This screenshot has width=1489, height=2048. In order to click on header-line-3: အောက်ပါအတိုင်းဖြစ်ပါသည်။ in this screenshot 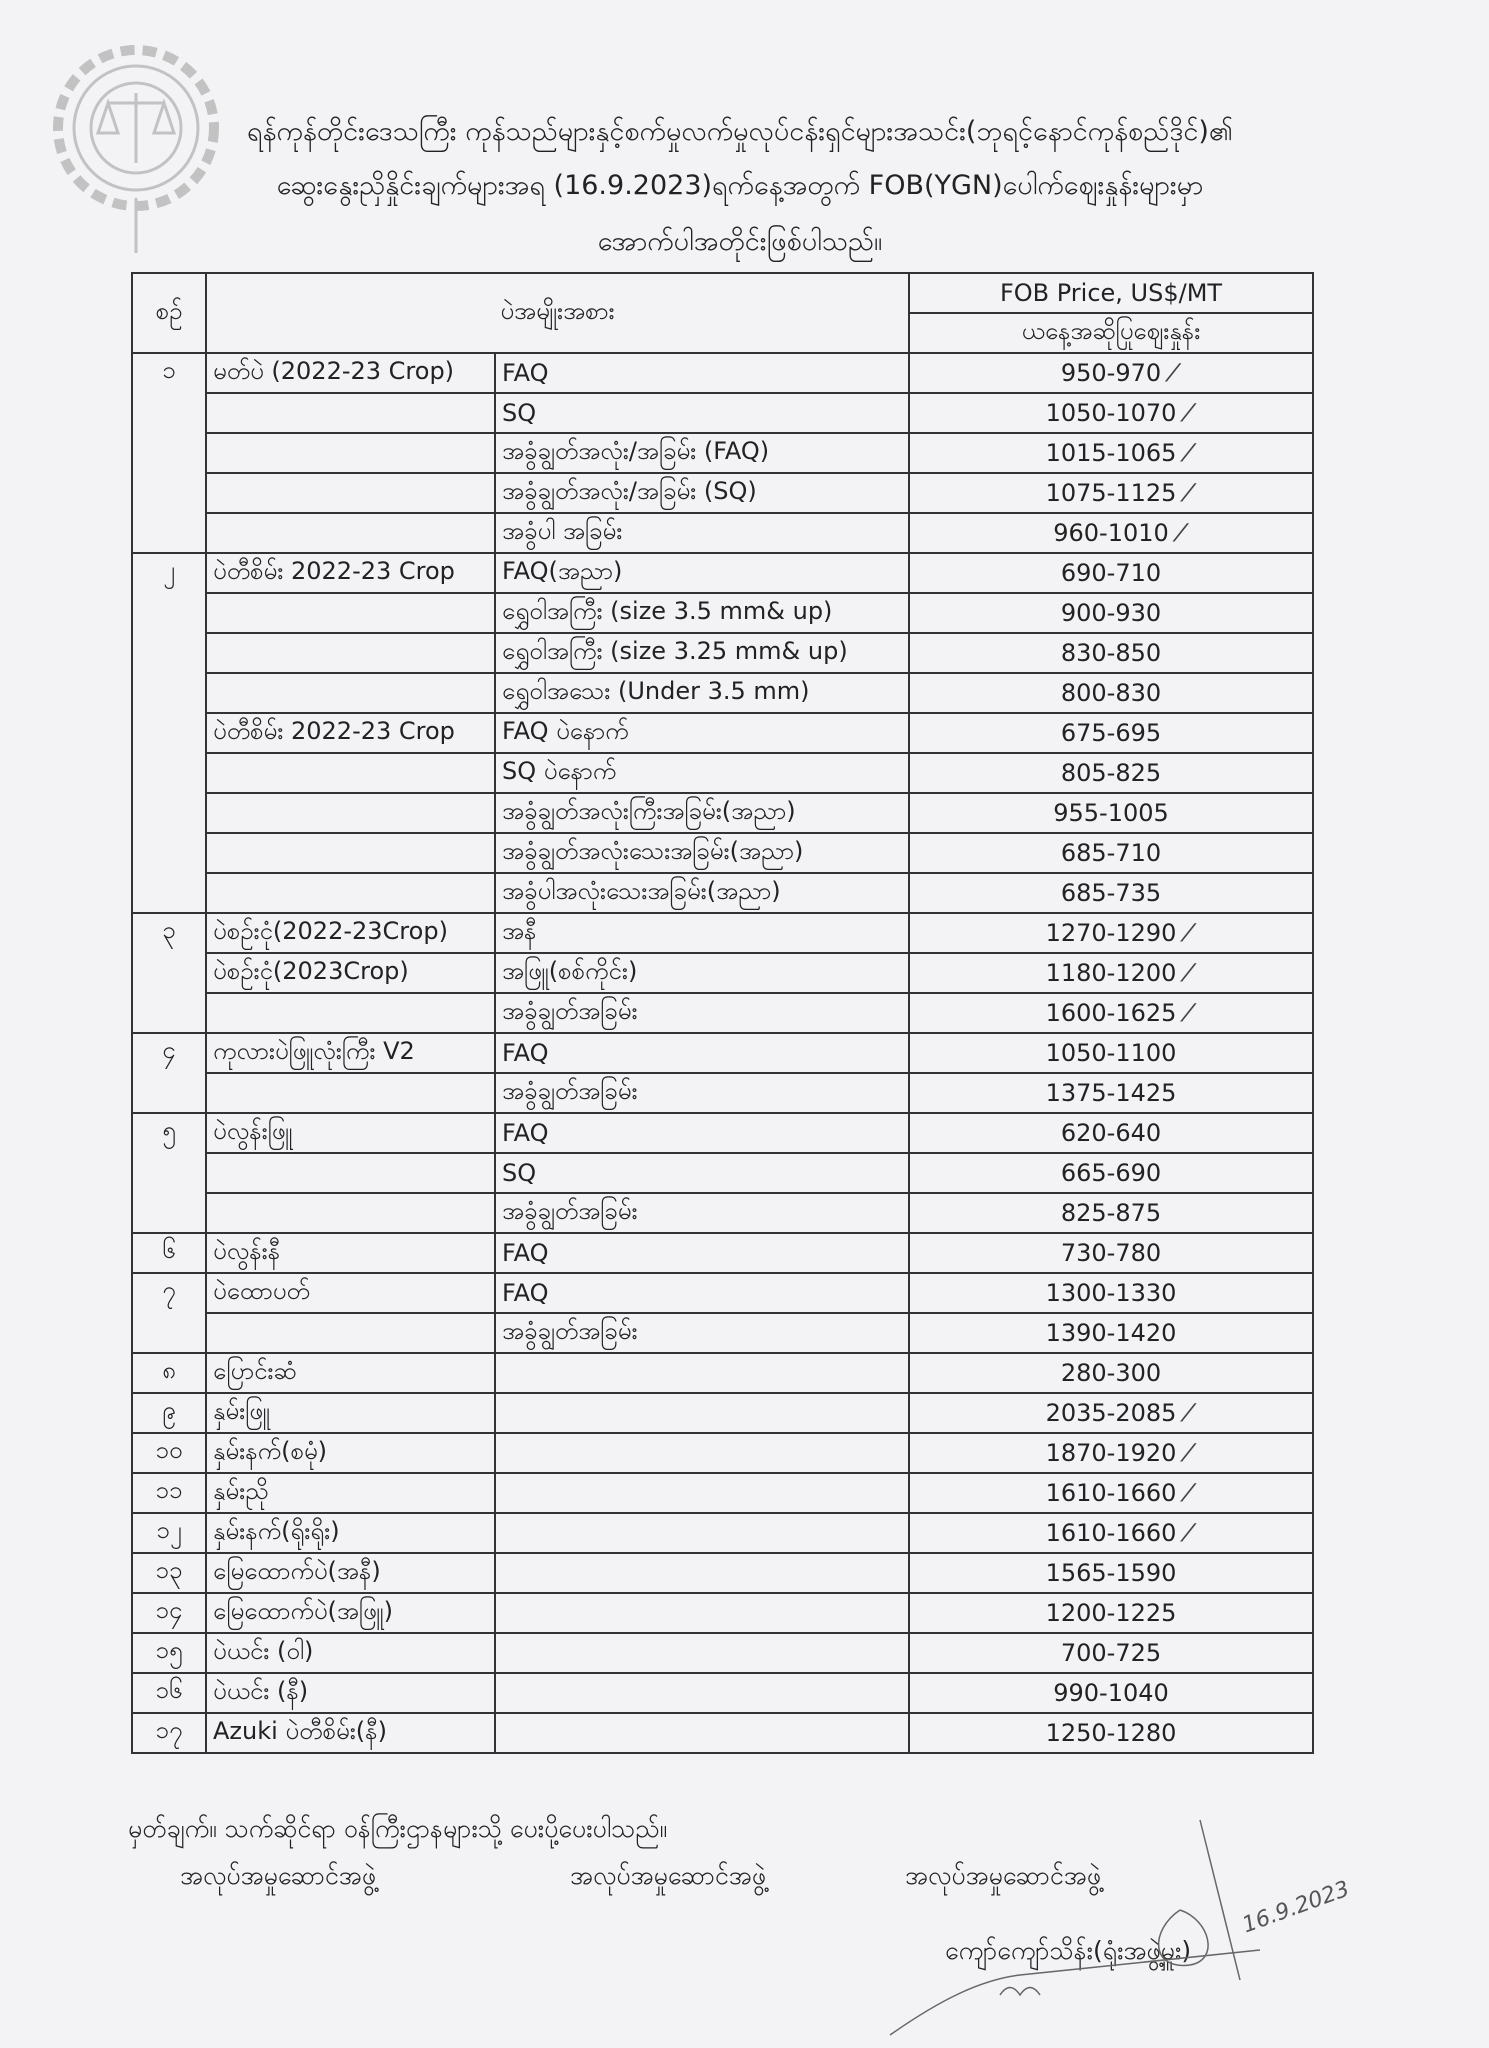, I will do `click(740, 241)`.